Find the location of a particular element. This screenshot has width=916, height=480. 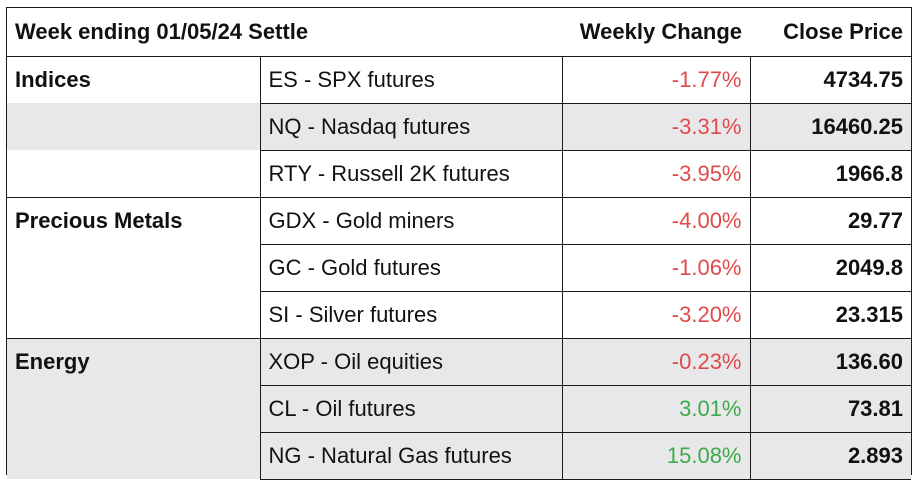

header-weekly-change: Weekly Change is located at coordinates (656, 32).